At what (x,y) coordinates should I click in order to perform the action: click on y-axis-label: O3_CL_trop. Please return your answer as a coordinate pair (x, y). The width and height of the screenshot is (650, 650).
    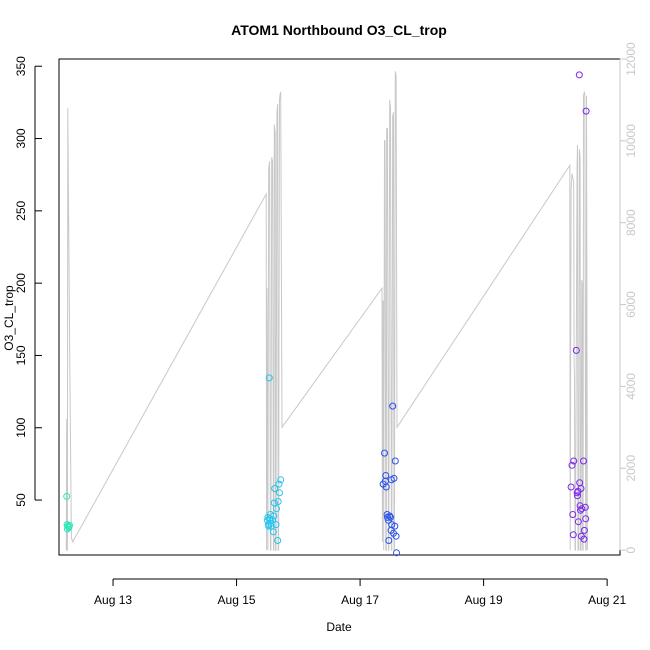
    Looking at the image, I should click on (9, 318).